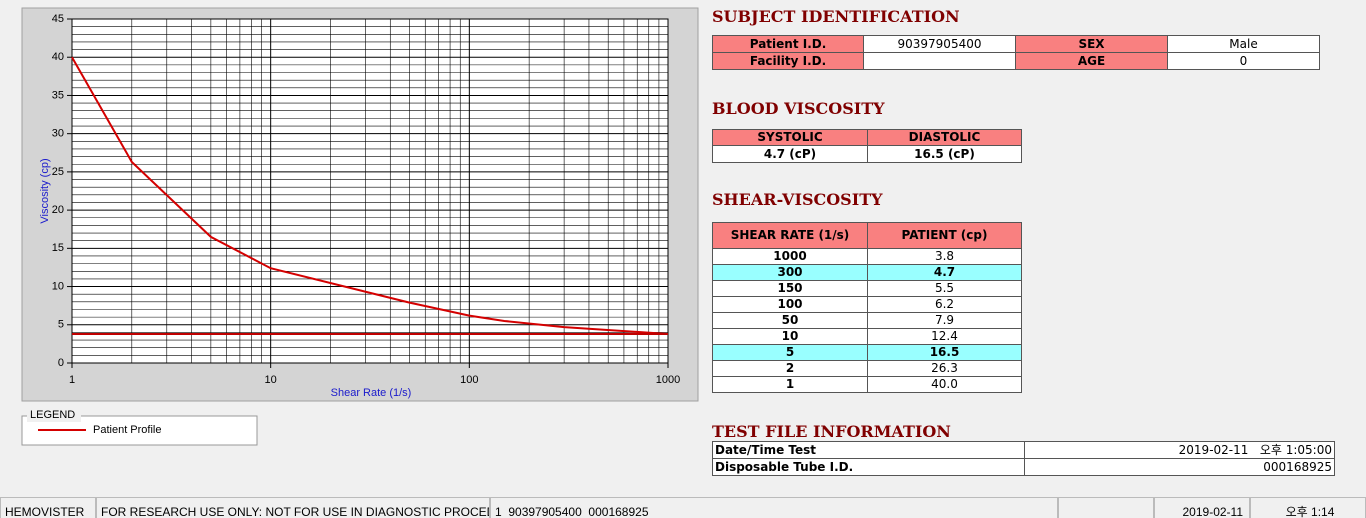 The height and width of the screenshot is (518, 1366). Describe the element at coordinates (1091, 61) in the screenshot. I see `label: AGE` at that location.